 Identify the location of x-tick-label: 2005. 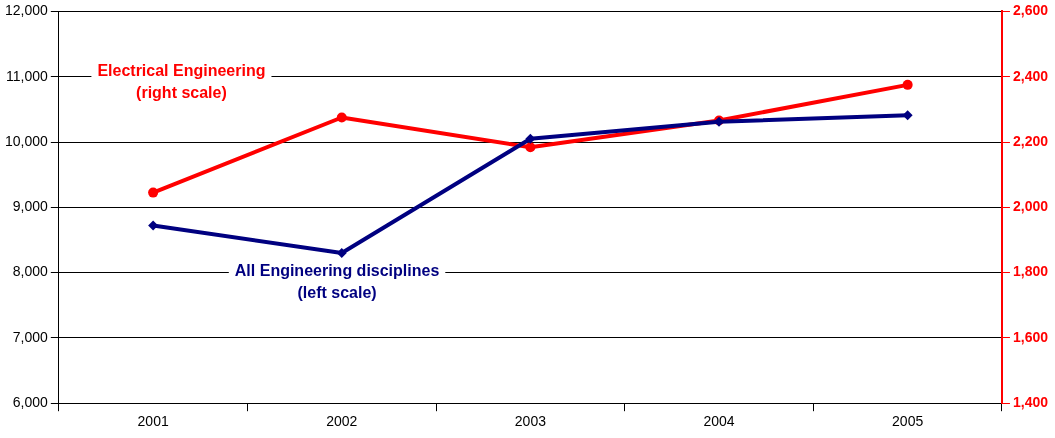
(908, 421).